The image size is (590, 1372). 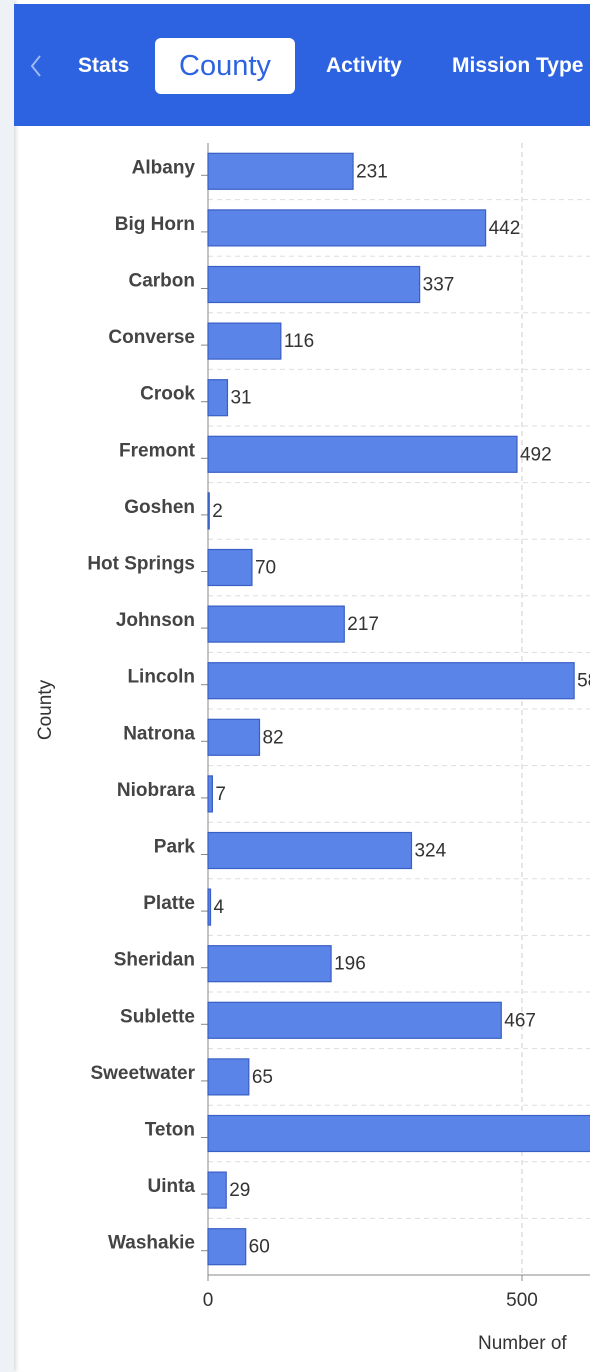 I want to click on tab-active: County, so click(x=225, y=66).